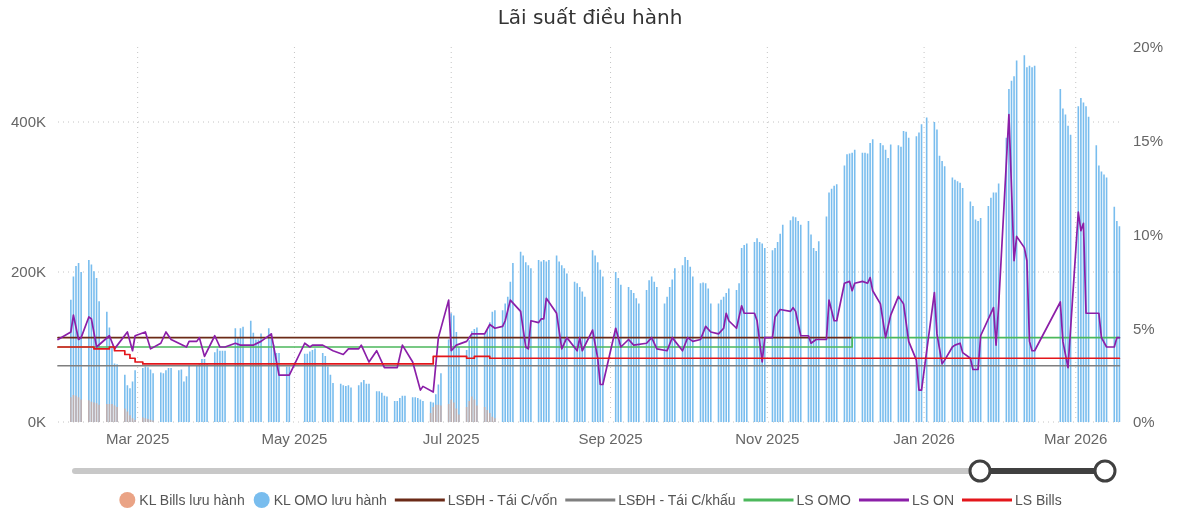  I want to click on x-tick-label: Jul 2025, so click(451, 438).